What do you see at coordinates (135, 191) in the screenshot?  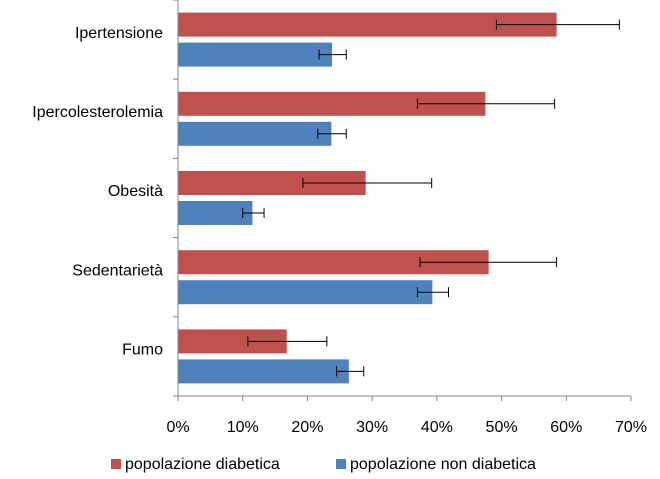 I see `category-label: Obesità` at bounding box center [135, 191].